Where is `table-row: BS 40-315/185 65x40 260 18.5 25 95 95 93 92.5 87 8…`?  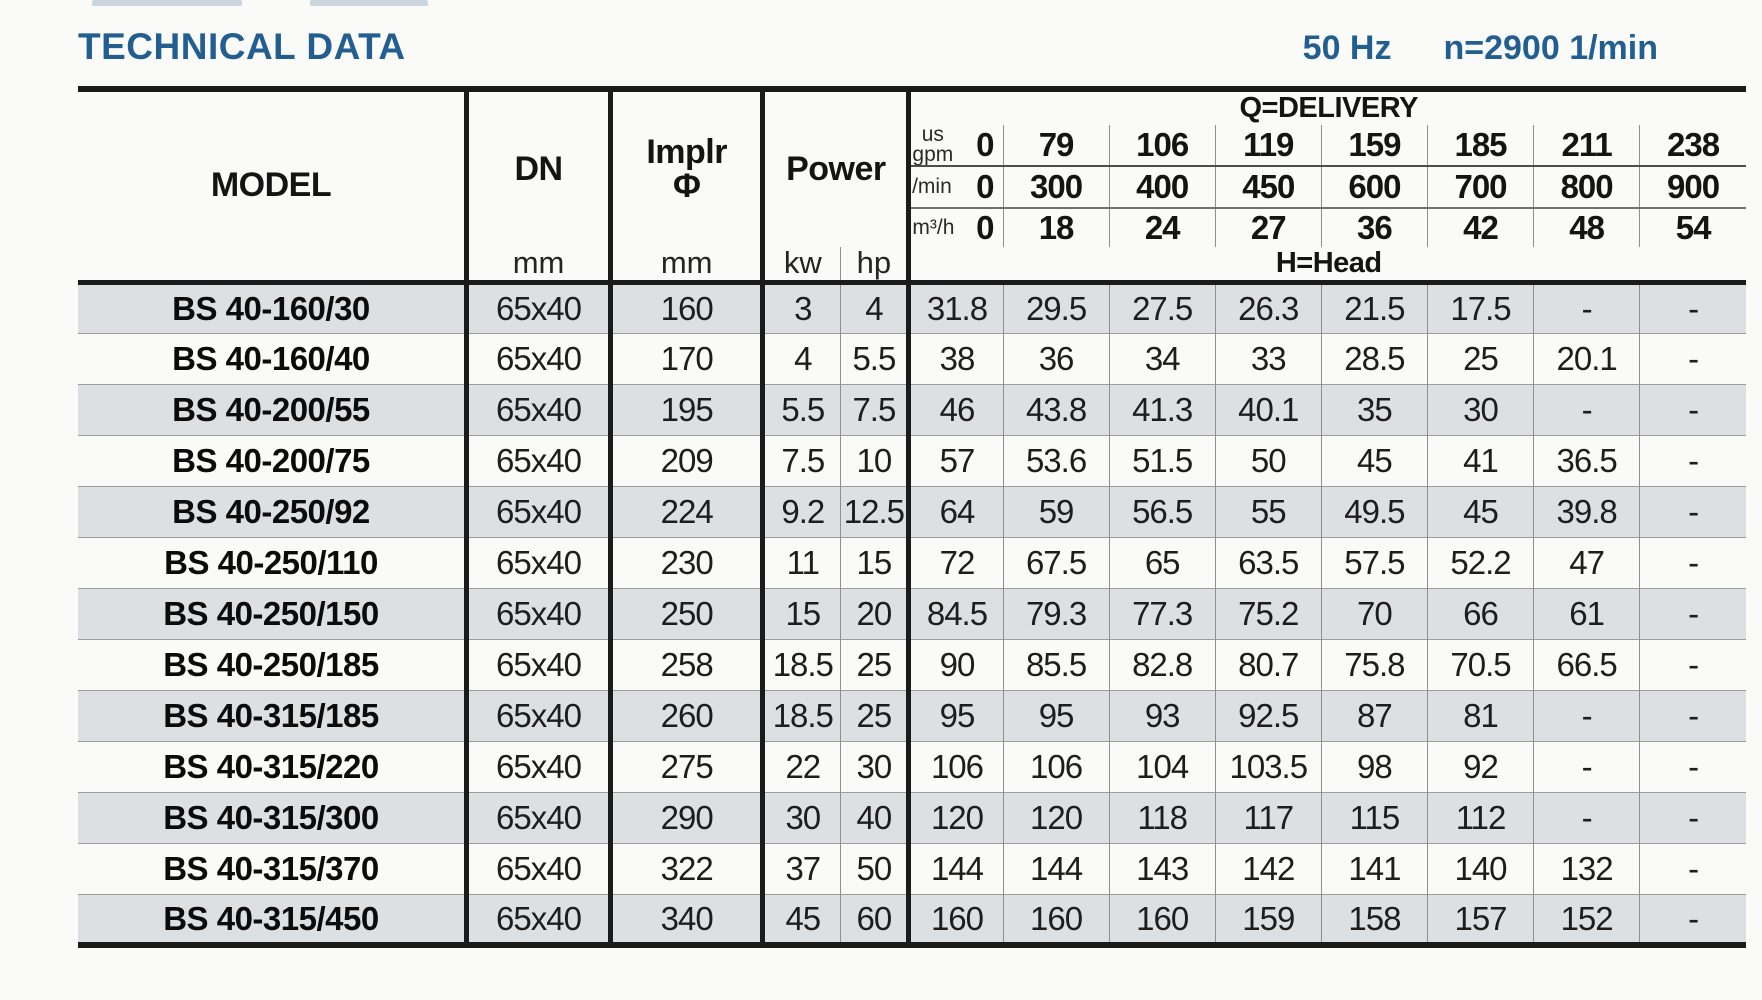 table-row: BS 40-315/185 65x40 260 18.5 25 95 95 93 92.5 87 8… is located at coordinates (912, 716).